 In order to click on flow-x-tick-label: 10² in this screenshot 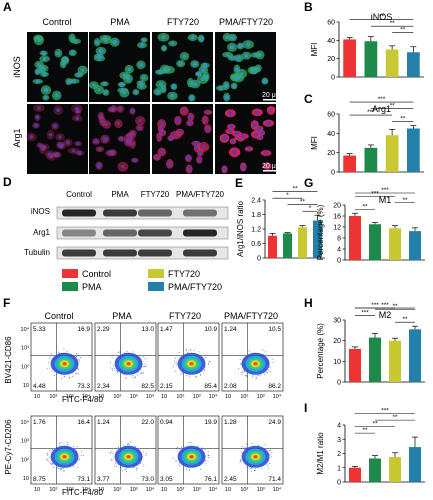, I will do `click(53, 490)`.